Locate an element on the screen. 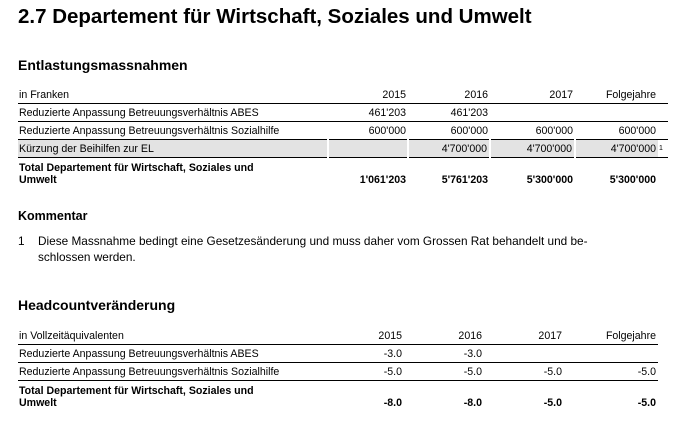 The width and height of the screenshot is (686, 436). headcount-col-2015: 2015 is located at coordinates (366, 336).